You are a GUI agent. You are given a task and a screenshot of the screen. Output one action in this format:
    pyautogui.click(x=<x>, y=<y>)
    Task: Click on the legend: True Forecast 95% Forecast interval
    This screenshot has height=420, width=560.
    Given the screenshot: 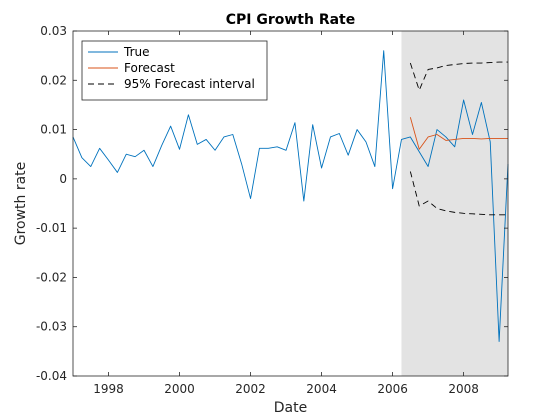 What is the action you would take?
    pyautogui.click(x=174, y=70)
    